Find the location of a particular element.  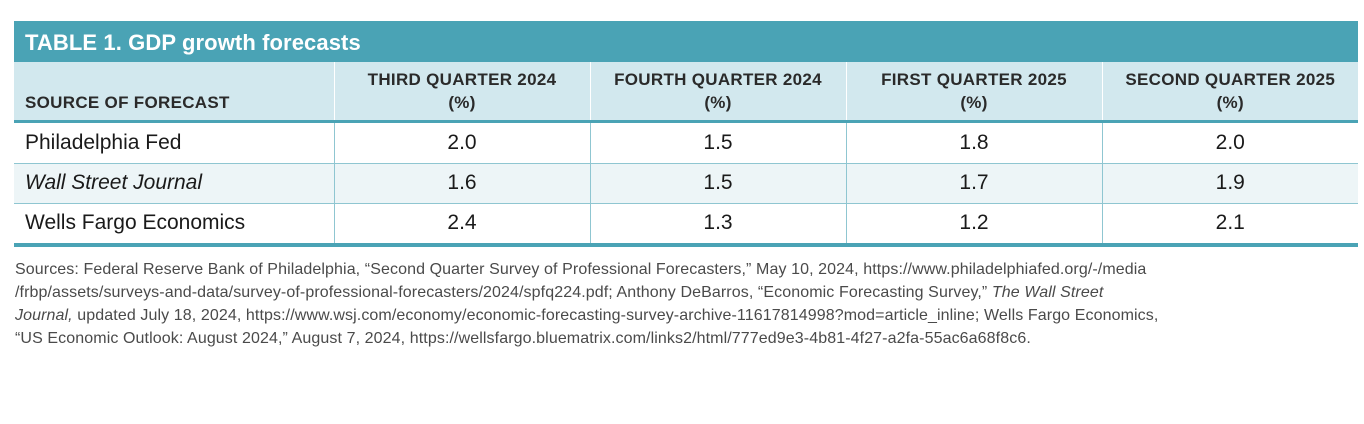

column-header-q4-2024: FOURTH QUARTER 2024 (%) is located at coordinates (717, 91).